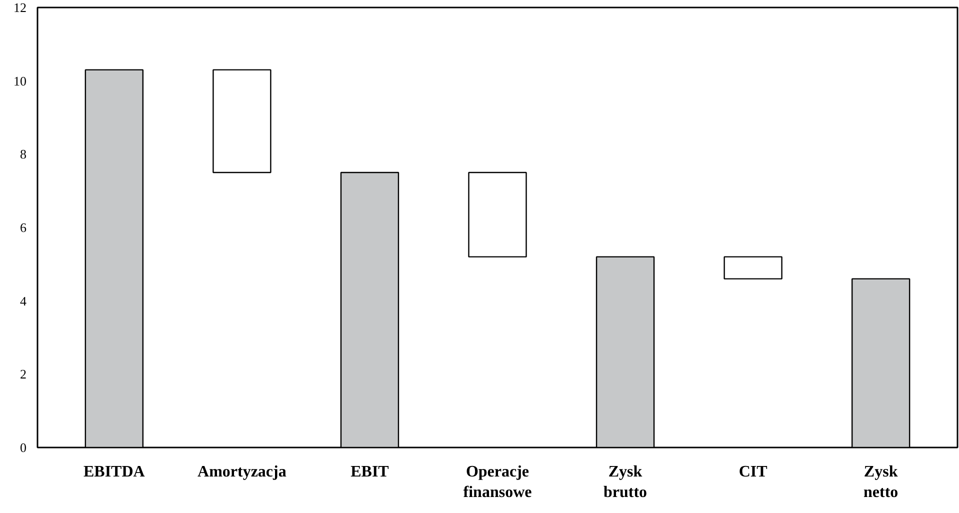 This screenshot has height=513, width=959. What do you see at coordinates (23, 227) in the screenshot?
I see `y-tick-label: 6` at bounding box center [23, 227].